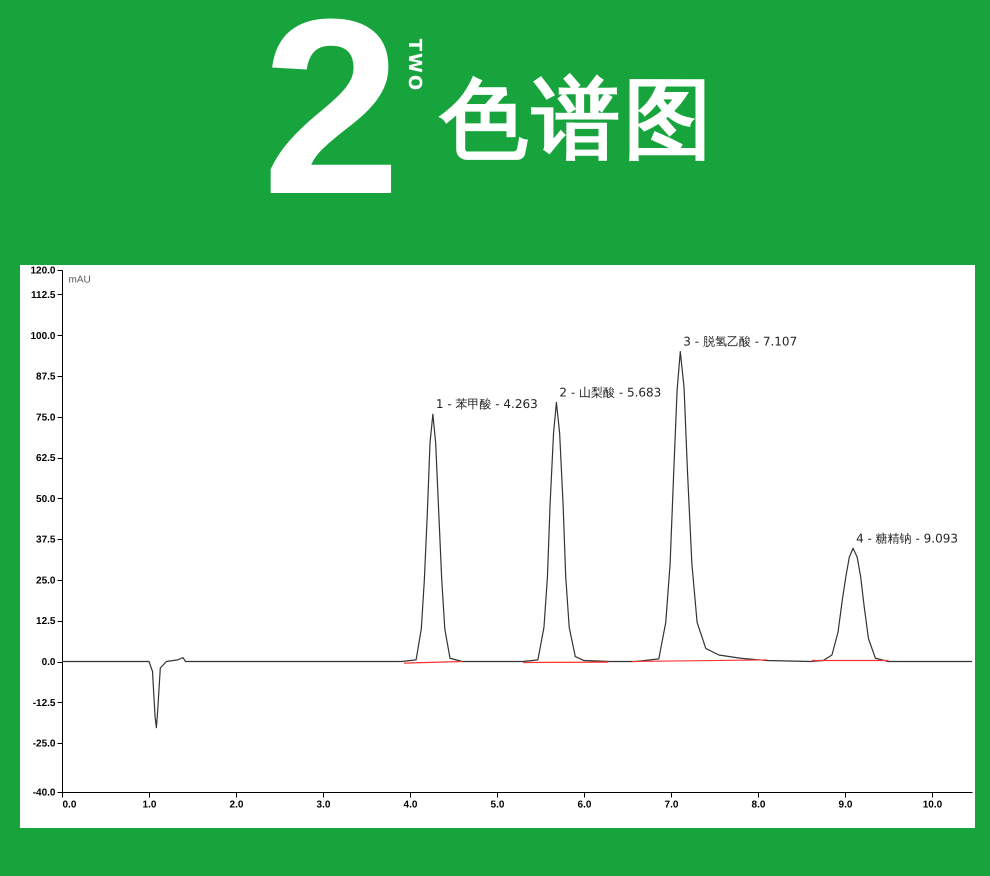 Image resolution: width=990 pixels, height=876 pixels. Describe the element at coordinates (671, 805) in the screenshot. I see `x-tick-label: 7.0` at that location.